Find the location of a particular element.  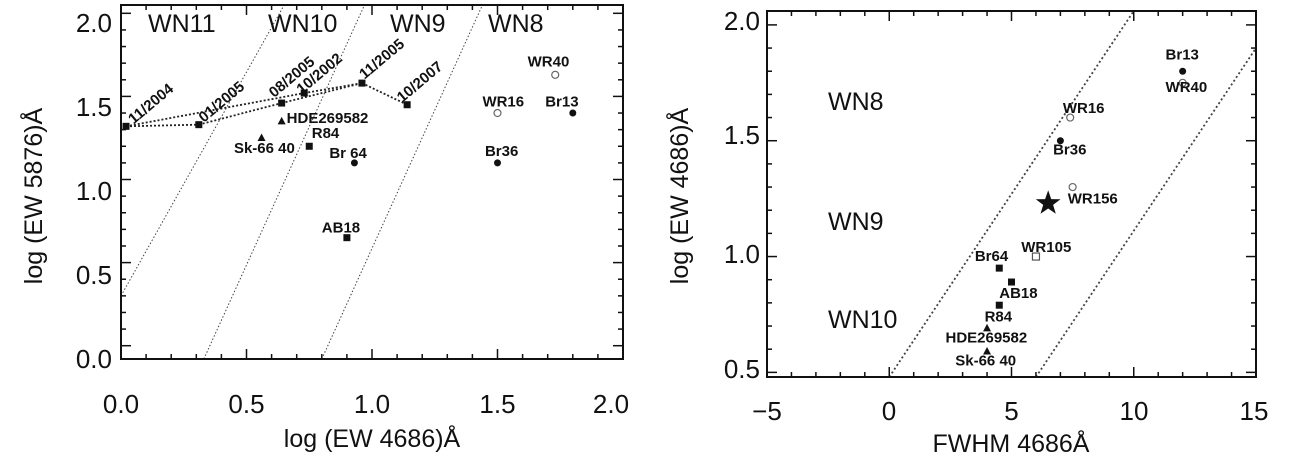

epoch-label: 10/2007 is located at coordinates (420, 82).